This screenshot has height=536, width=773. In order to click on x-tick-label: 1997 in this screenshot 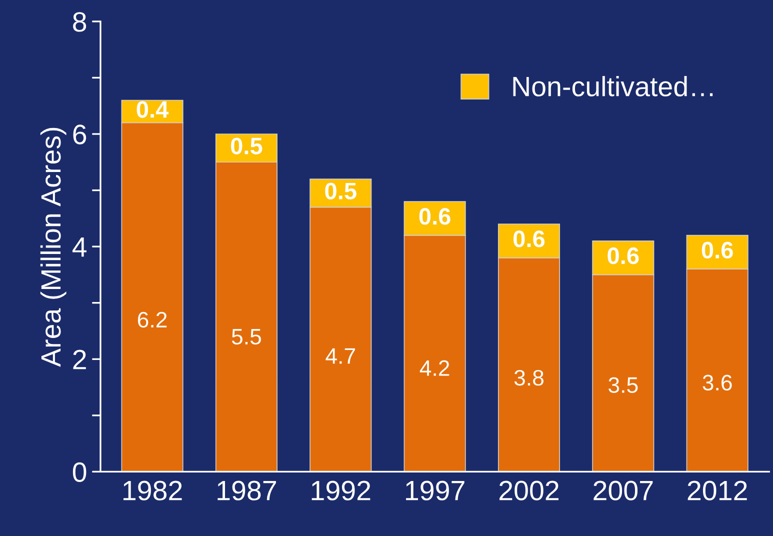, I will do `click(435, 490)`.